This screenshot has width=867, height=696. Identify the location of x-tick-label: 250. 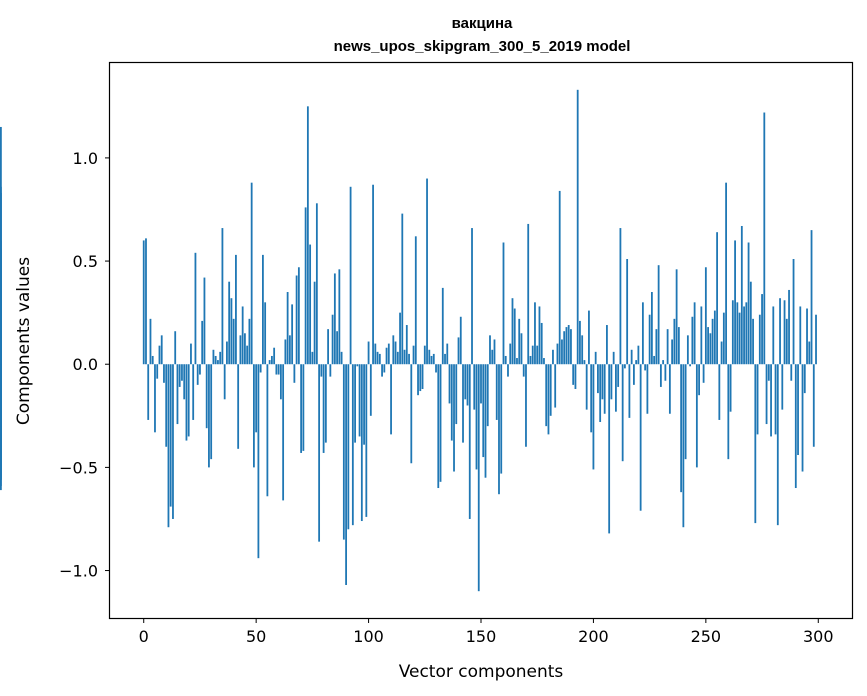
(706, 636).